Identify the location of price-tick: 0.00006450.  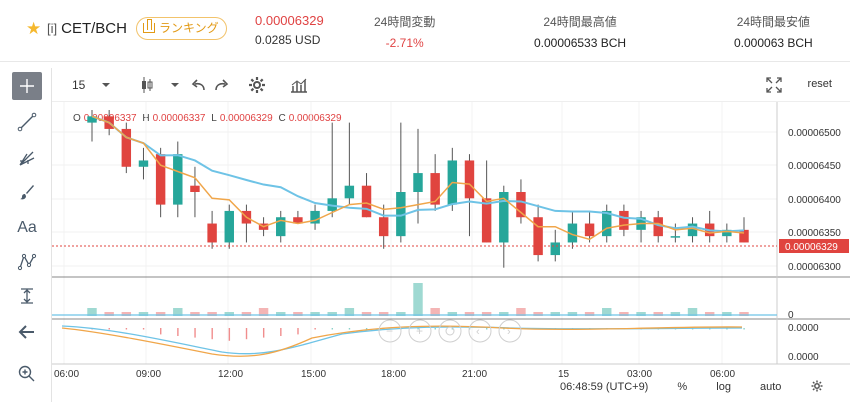
(814, 166).